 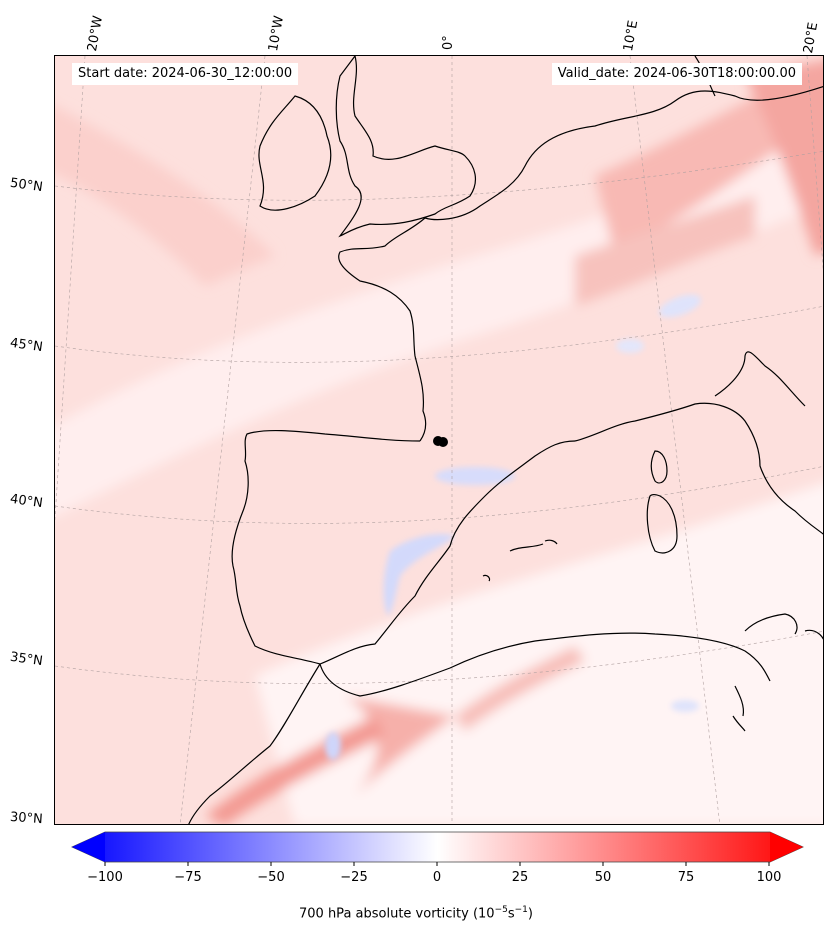 I want to click on colorbar-label-exp1: −5, so click(x=501, y=910).